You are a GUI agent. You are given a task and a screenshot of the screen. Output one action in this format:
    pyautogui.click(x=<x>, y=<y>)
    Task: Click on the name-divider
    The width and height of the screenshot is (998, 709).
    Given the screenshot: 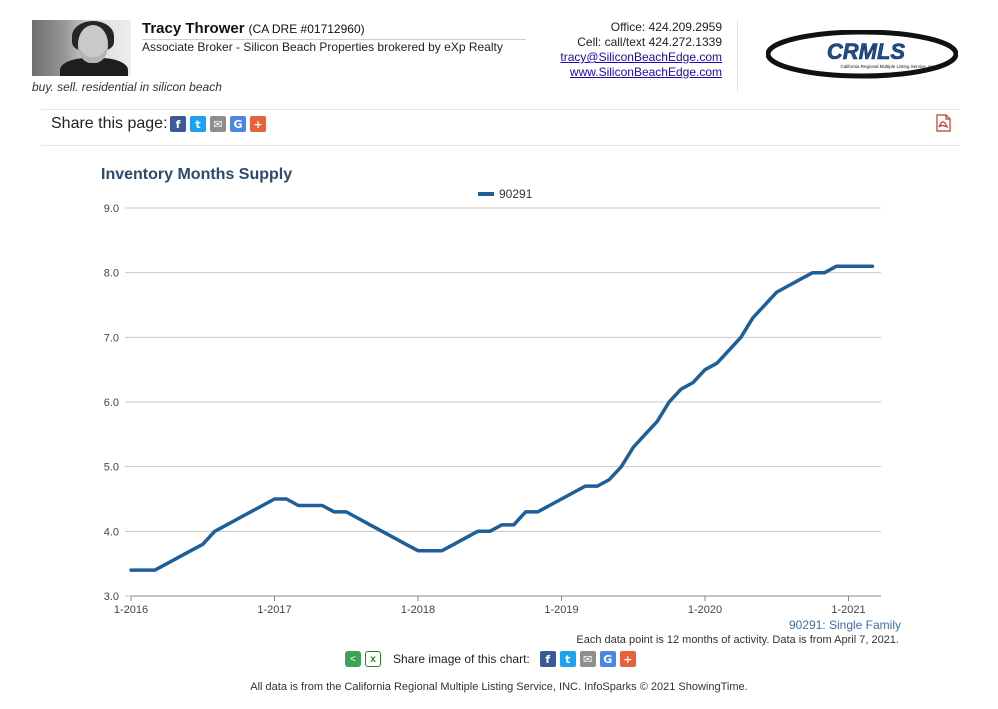 What is the action you would take?
    pyautogui.click(x=334, y=39)
    